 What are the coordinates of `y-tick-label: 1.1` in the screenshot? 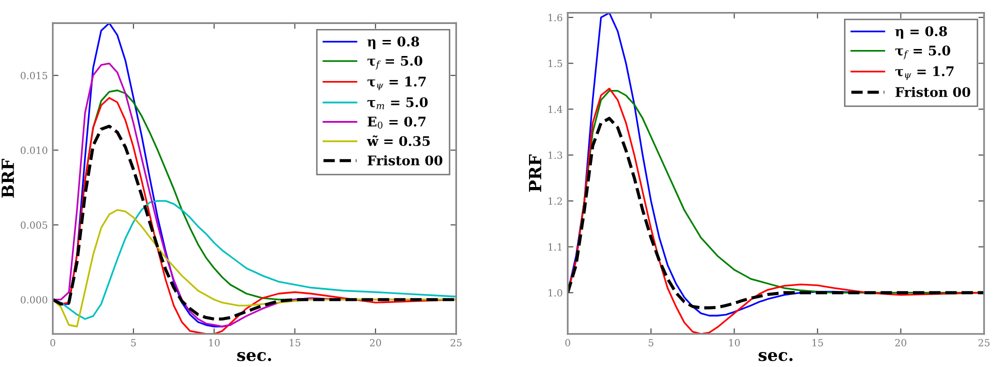 It's located at (555, 247).